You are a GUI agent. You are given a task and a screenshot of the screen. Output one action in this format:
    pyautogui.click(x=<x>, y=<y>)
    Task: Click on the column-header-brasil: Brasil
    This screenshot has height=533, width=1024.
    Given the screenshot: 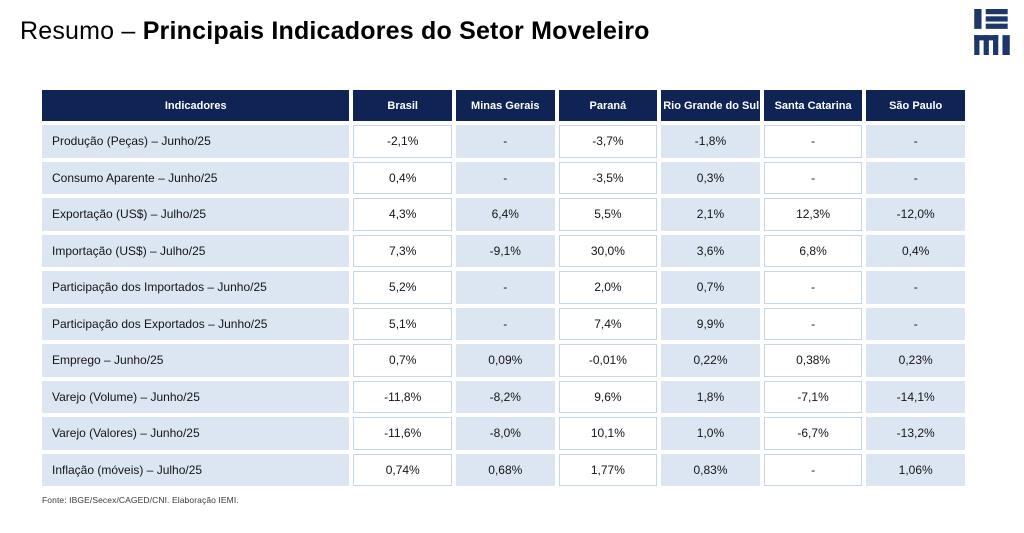 What is the action you would take?
    pyautogui.click(x=402, y=105)
    